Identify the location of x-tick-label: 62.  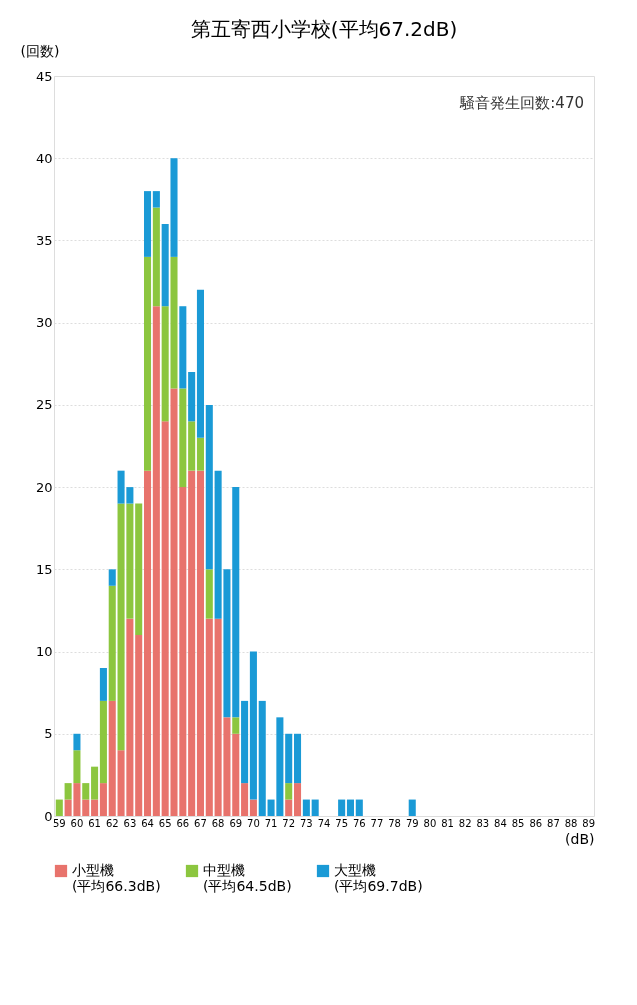
(112, 823).